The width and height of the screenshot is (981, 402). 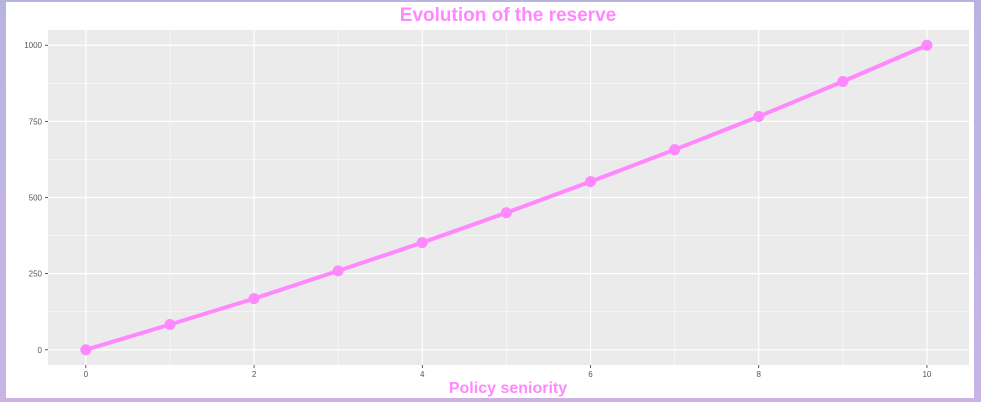 What do you see at coordinates (36, 121) in the screenshot?
I see `y-tick-label: 750` at bounding box center [36, 121].